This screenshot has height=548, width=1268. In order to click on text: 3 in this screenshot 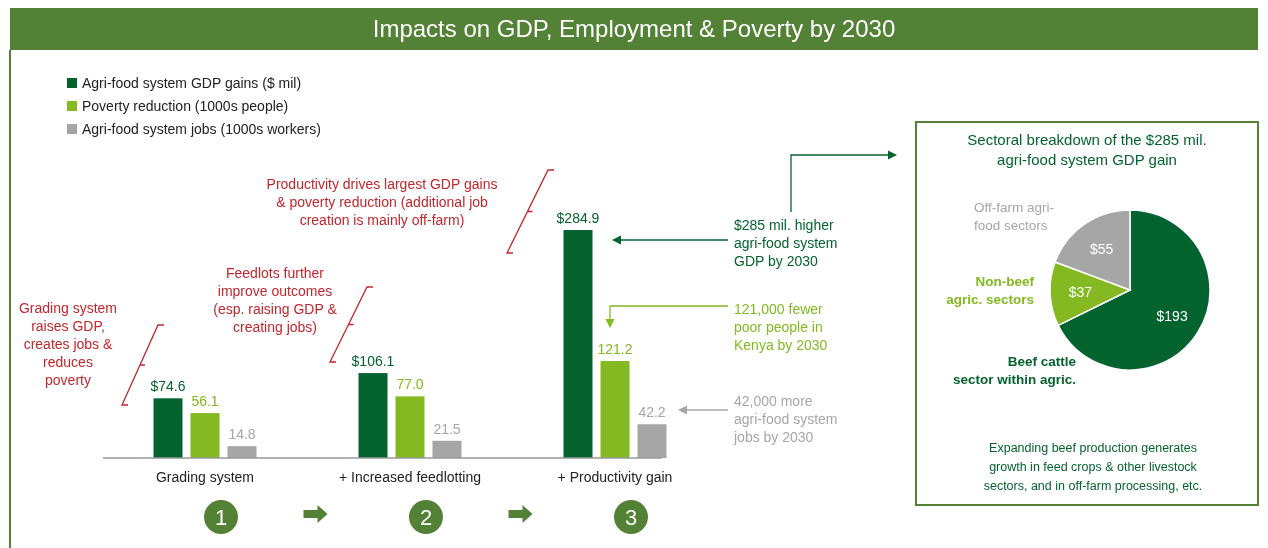, I will do `click(631, 517)`.